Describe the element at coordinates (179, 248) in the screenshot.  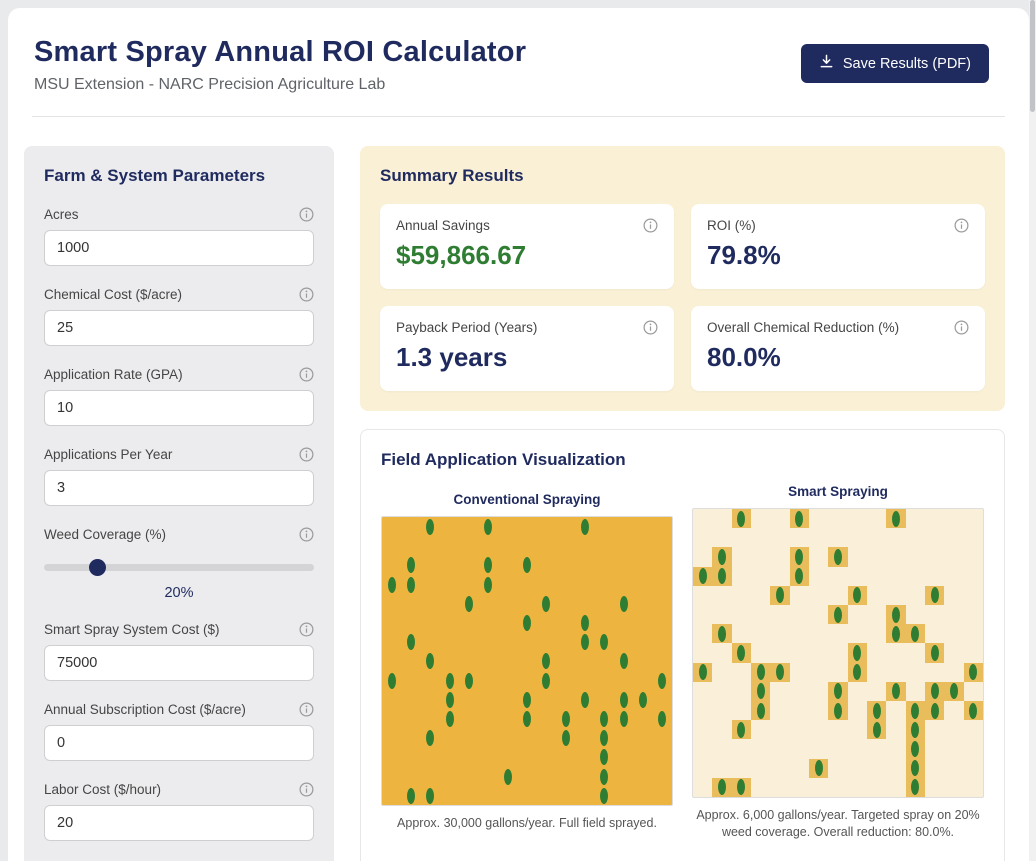
I see `acres-input` at that location.